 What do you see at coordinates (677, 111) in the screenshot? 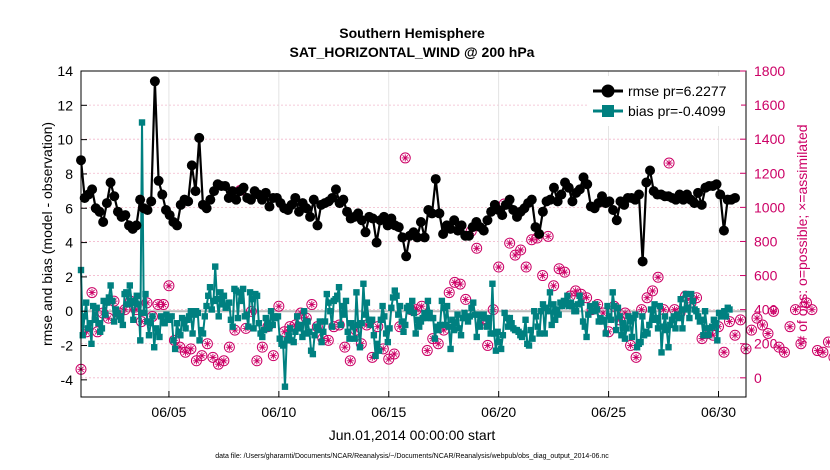
I see `legend-bias-label: bias pr=-0.4099` at bounding box center [677, 111].